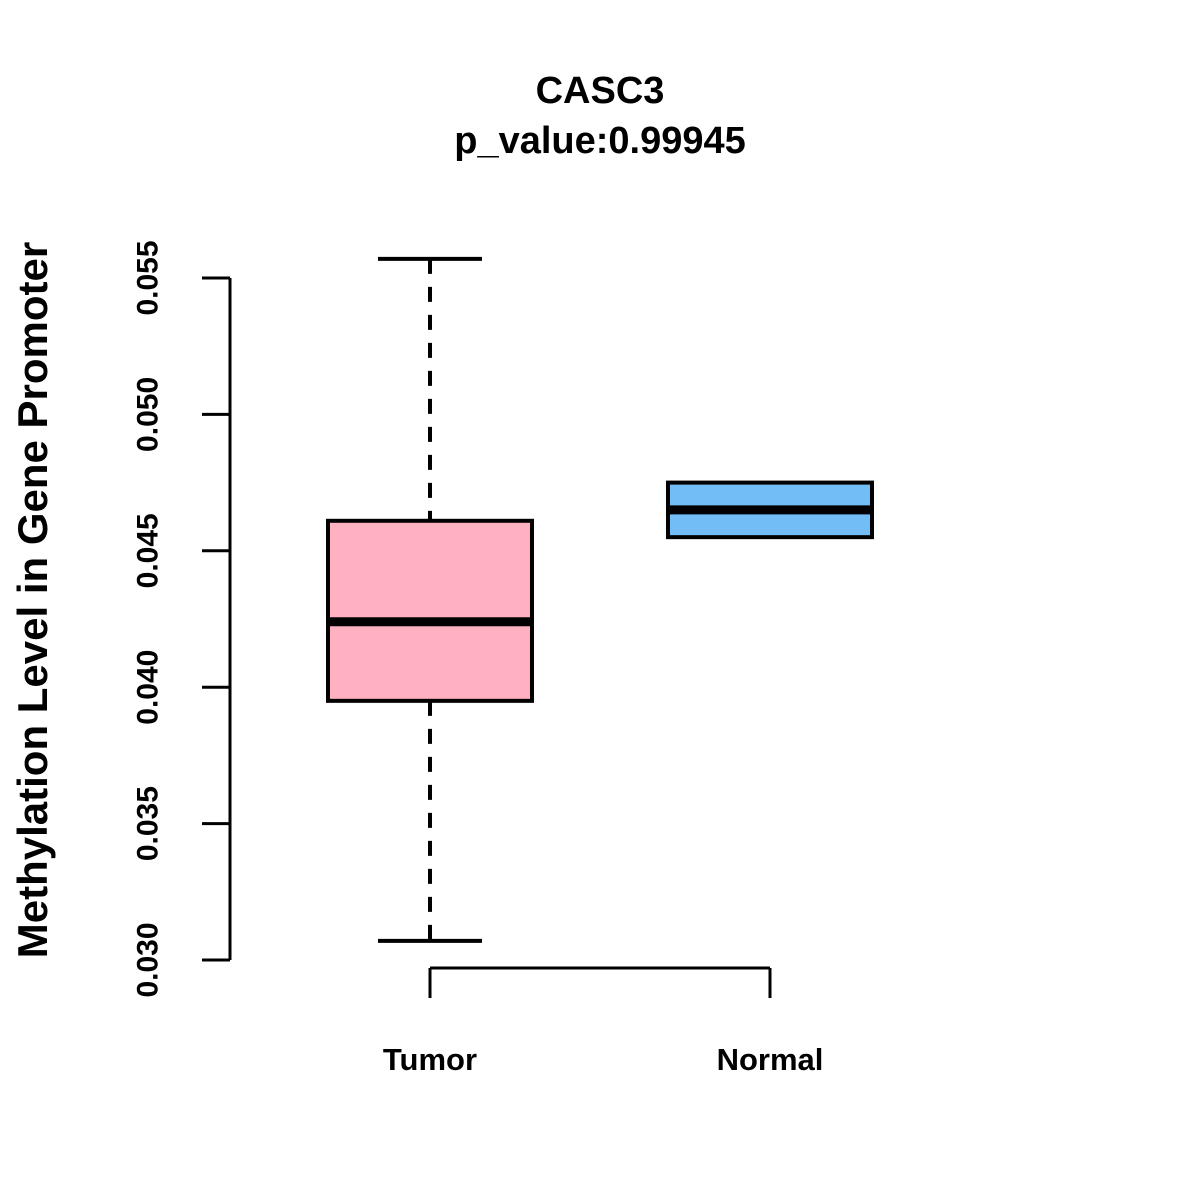 The image size is (1200, 1200). I want to click on chart-subtitle: p_value:0.99945, so click(600, 141).